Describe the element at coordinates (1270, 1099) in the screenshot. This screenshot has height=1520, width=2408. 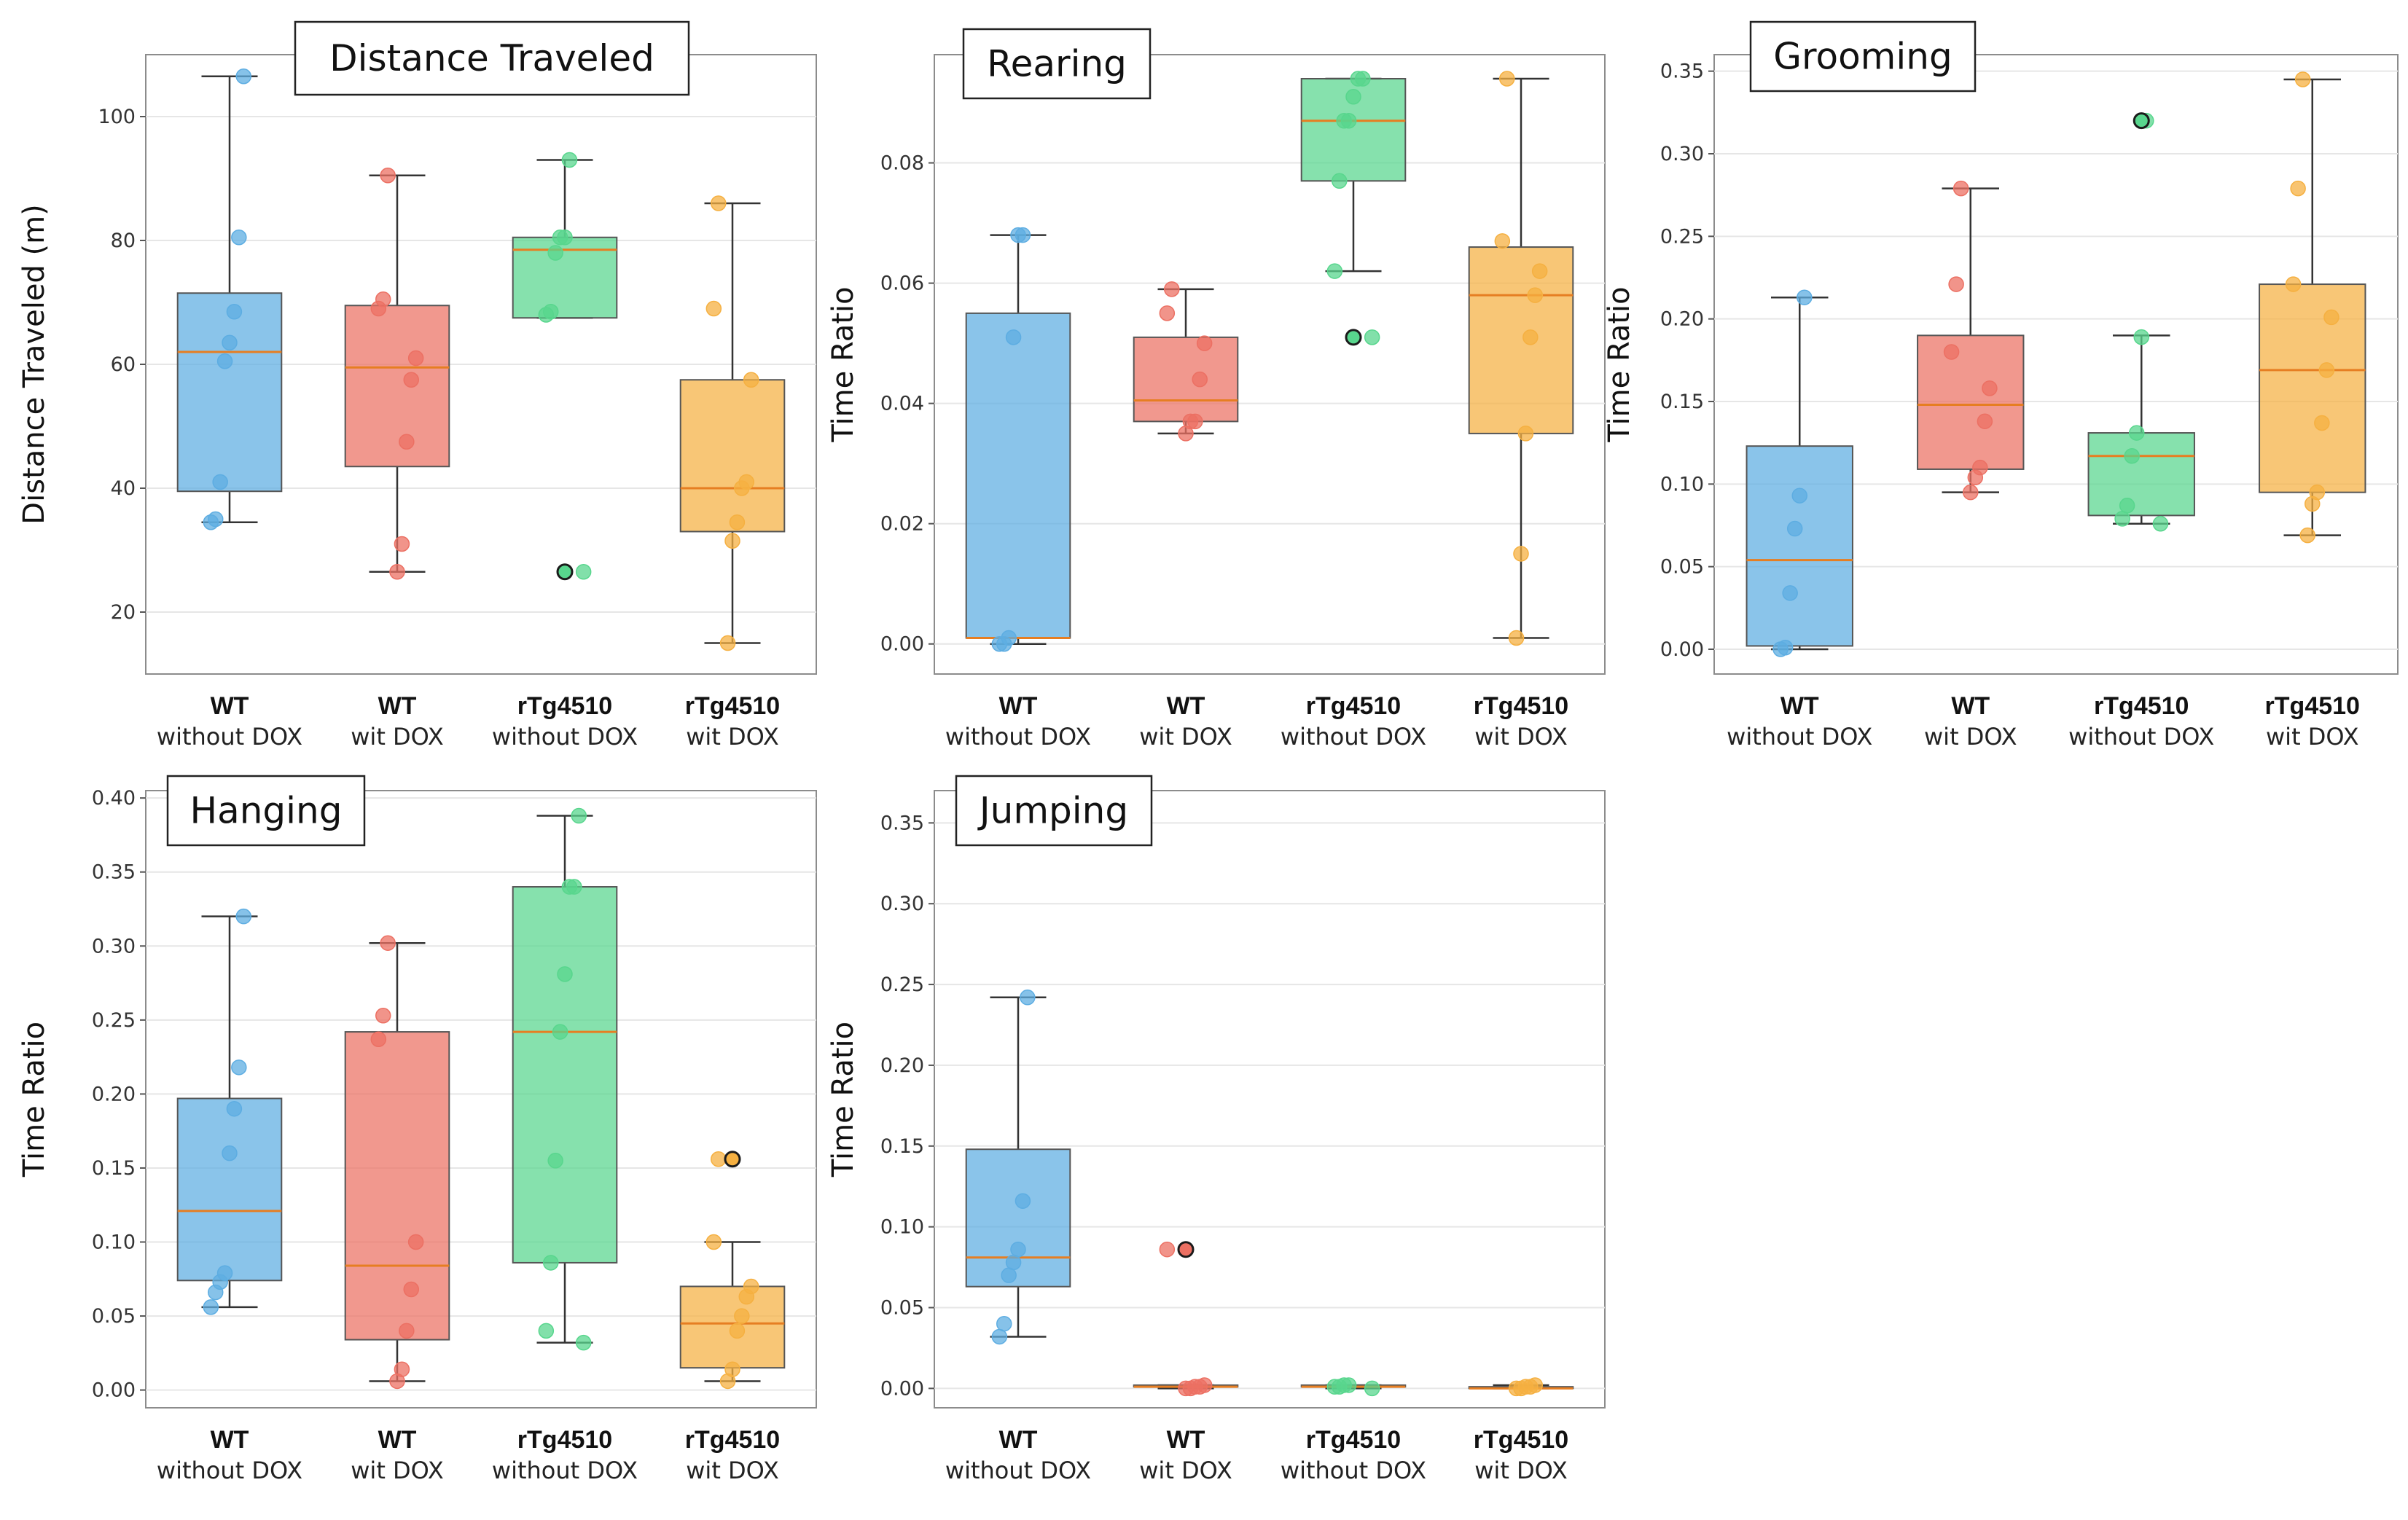
I see `plot-frame` at that location.